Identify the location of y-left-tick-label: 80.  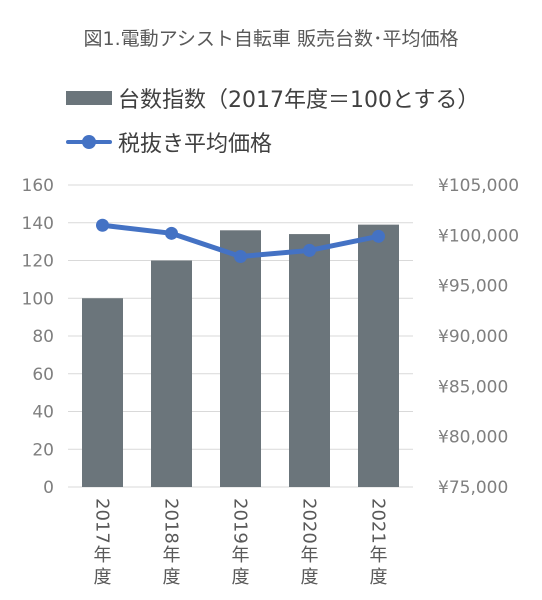
(43, 337).